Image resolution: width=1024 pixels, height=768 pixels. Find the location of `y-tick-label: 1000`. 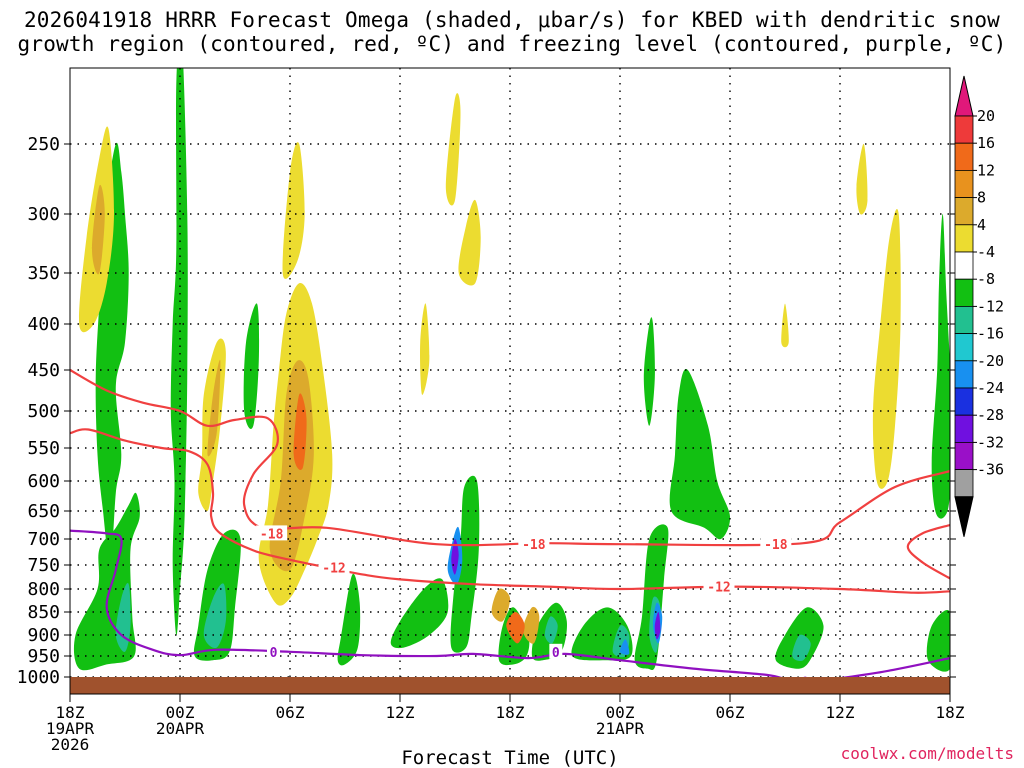

y-tick-label: 1000 is located at coordinates (38, 677).